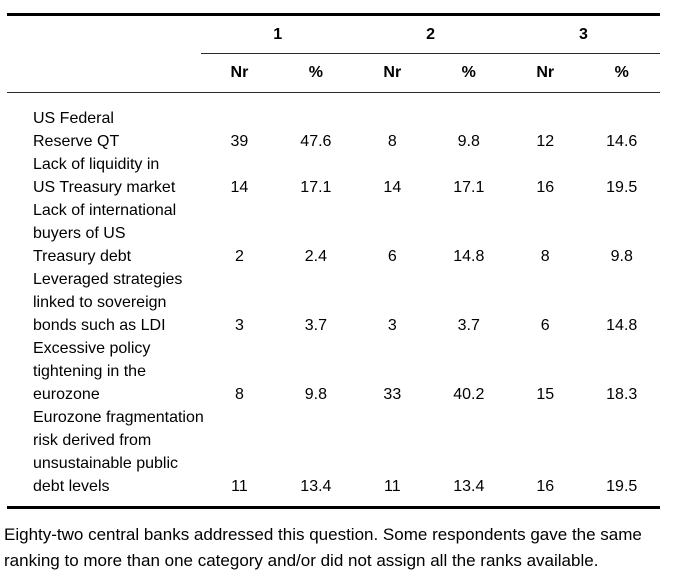  What do you see at coordinates (66, 394) in the screenshot?
I see `row-label-line: eurozone` at bounding box center [66, 394].